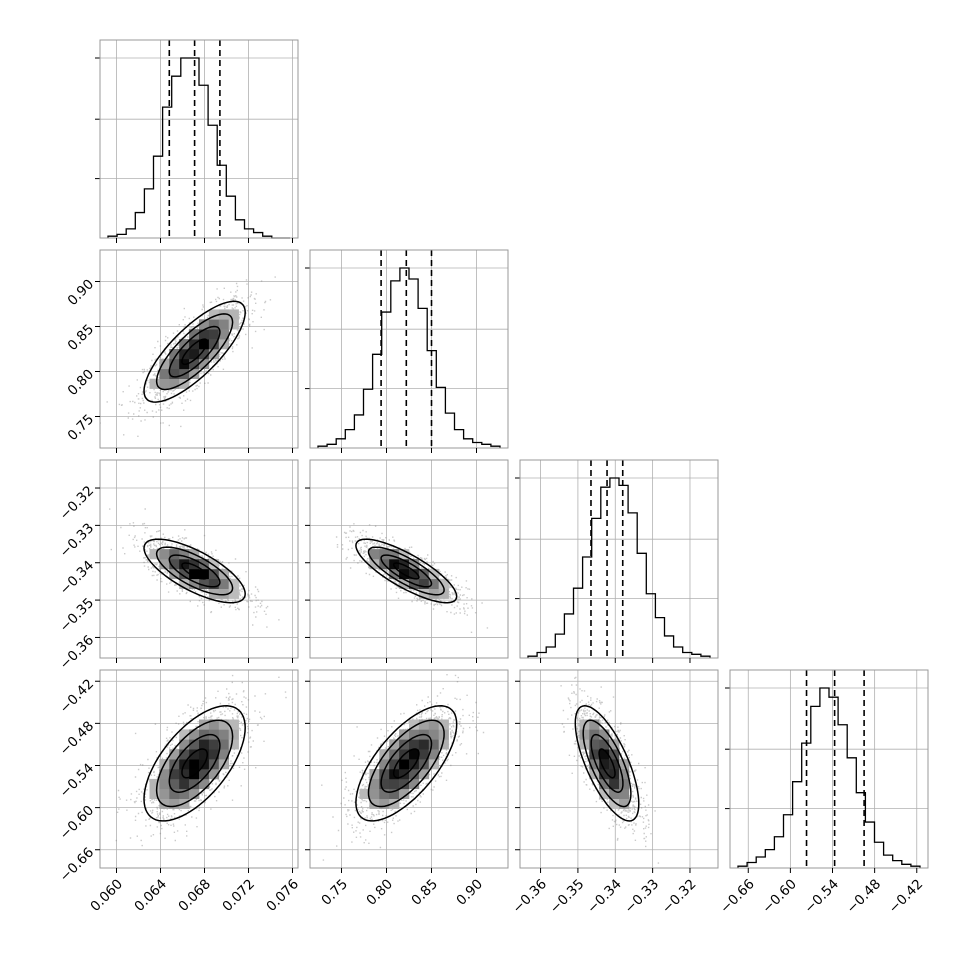 This screenshot has width=970, height=970. I want to click on tick-label-x: 0.80, so click(379, 892).